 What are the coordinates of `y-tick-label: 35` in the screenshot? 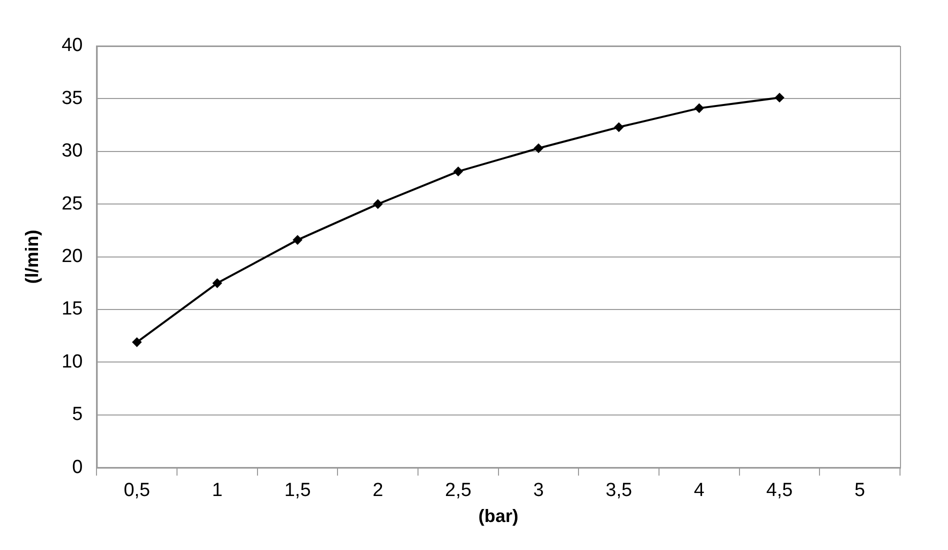 It's located at (72, 98).